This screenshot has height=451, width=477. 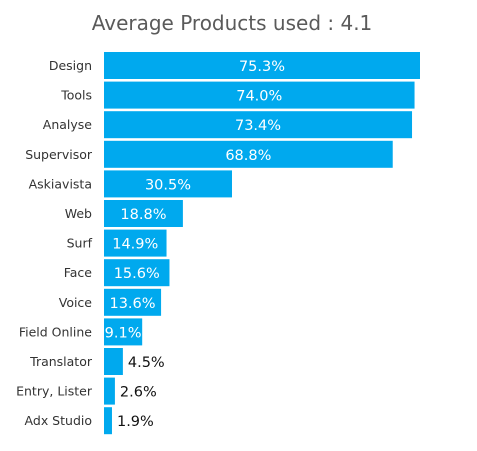 What do you see at coordinates (80, 243) in the screenshot?
I see `category-label: Surf` at bounding box center [80, 243].